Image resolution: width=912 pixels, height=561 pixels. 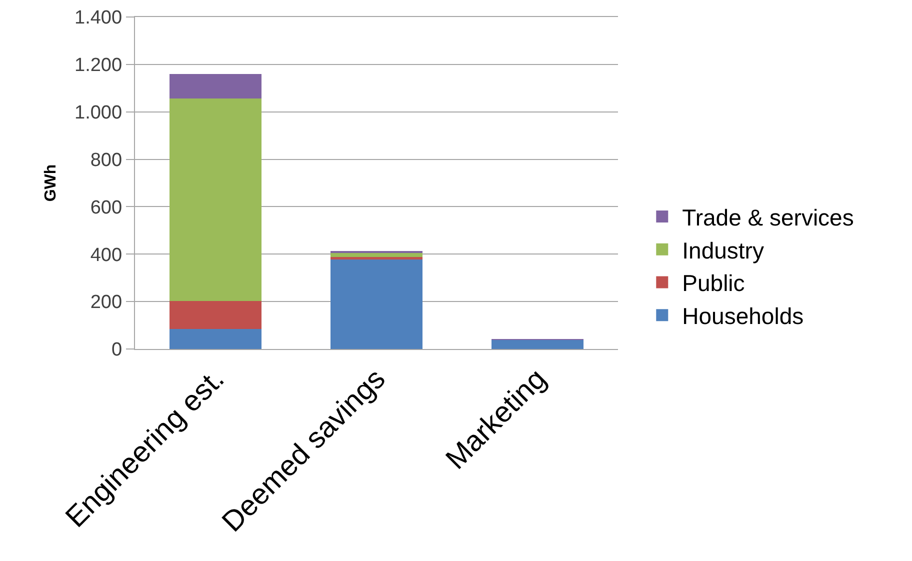 What do you see at coordinates (106, 255) in the screenshot?
I see `y-tick-label: 400` at bounding box center [106, 255].